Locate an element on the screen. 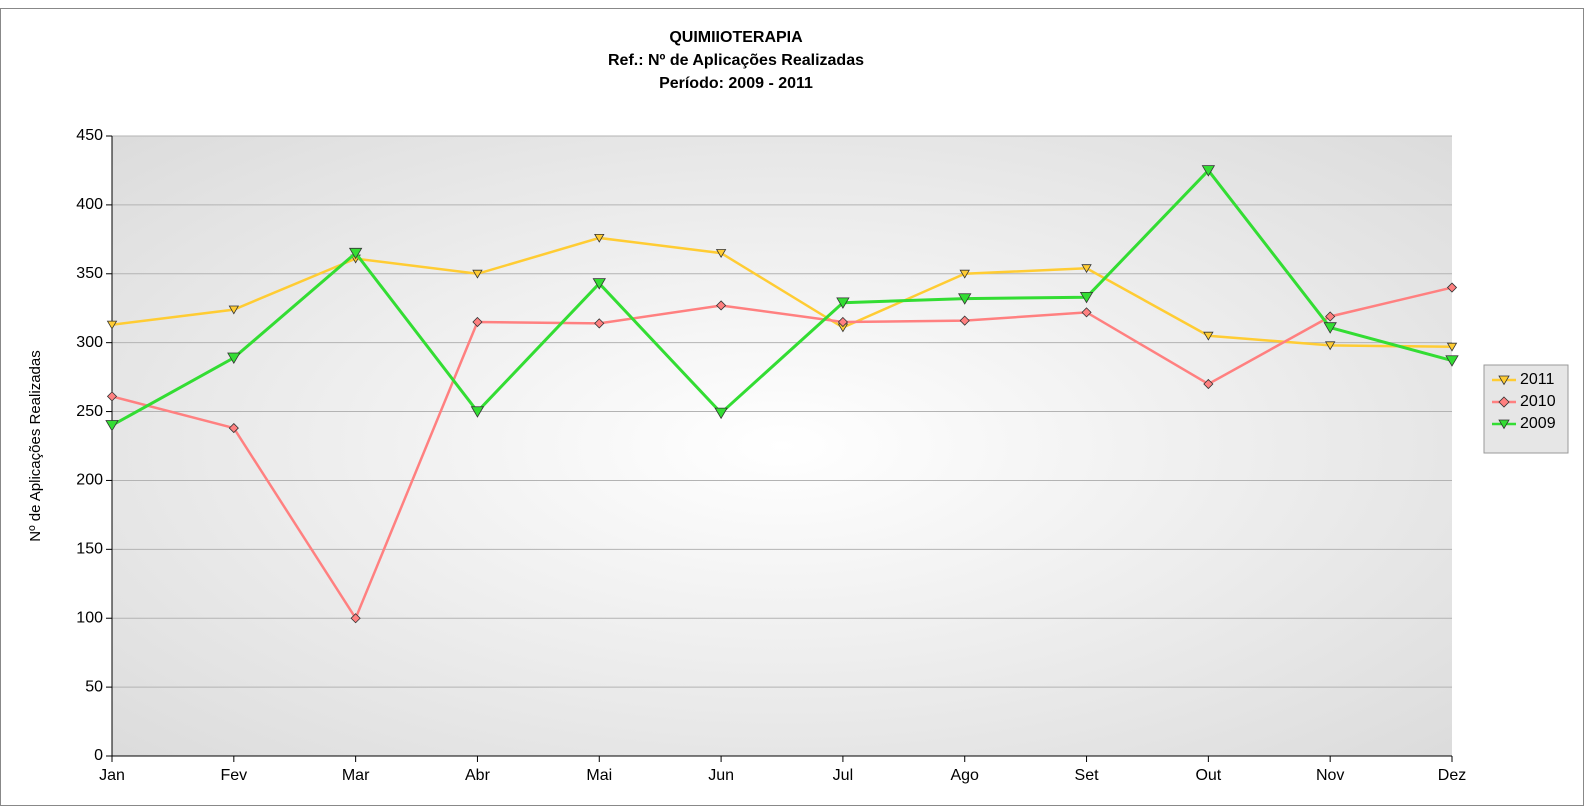 The width and height of the screenshot is (1585, 806). x-tick-label: Jul is located at coordinates (843, 775).